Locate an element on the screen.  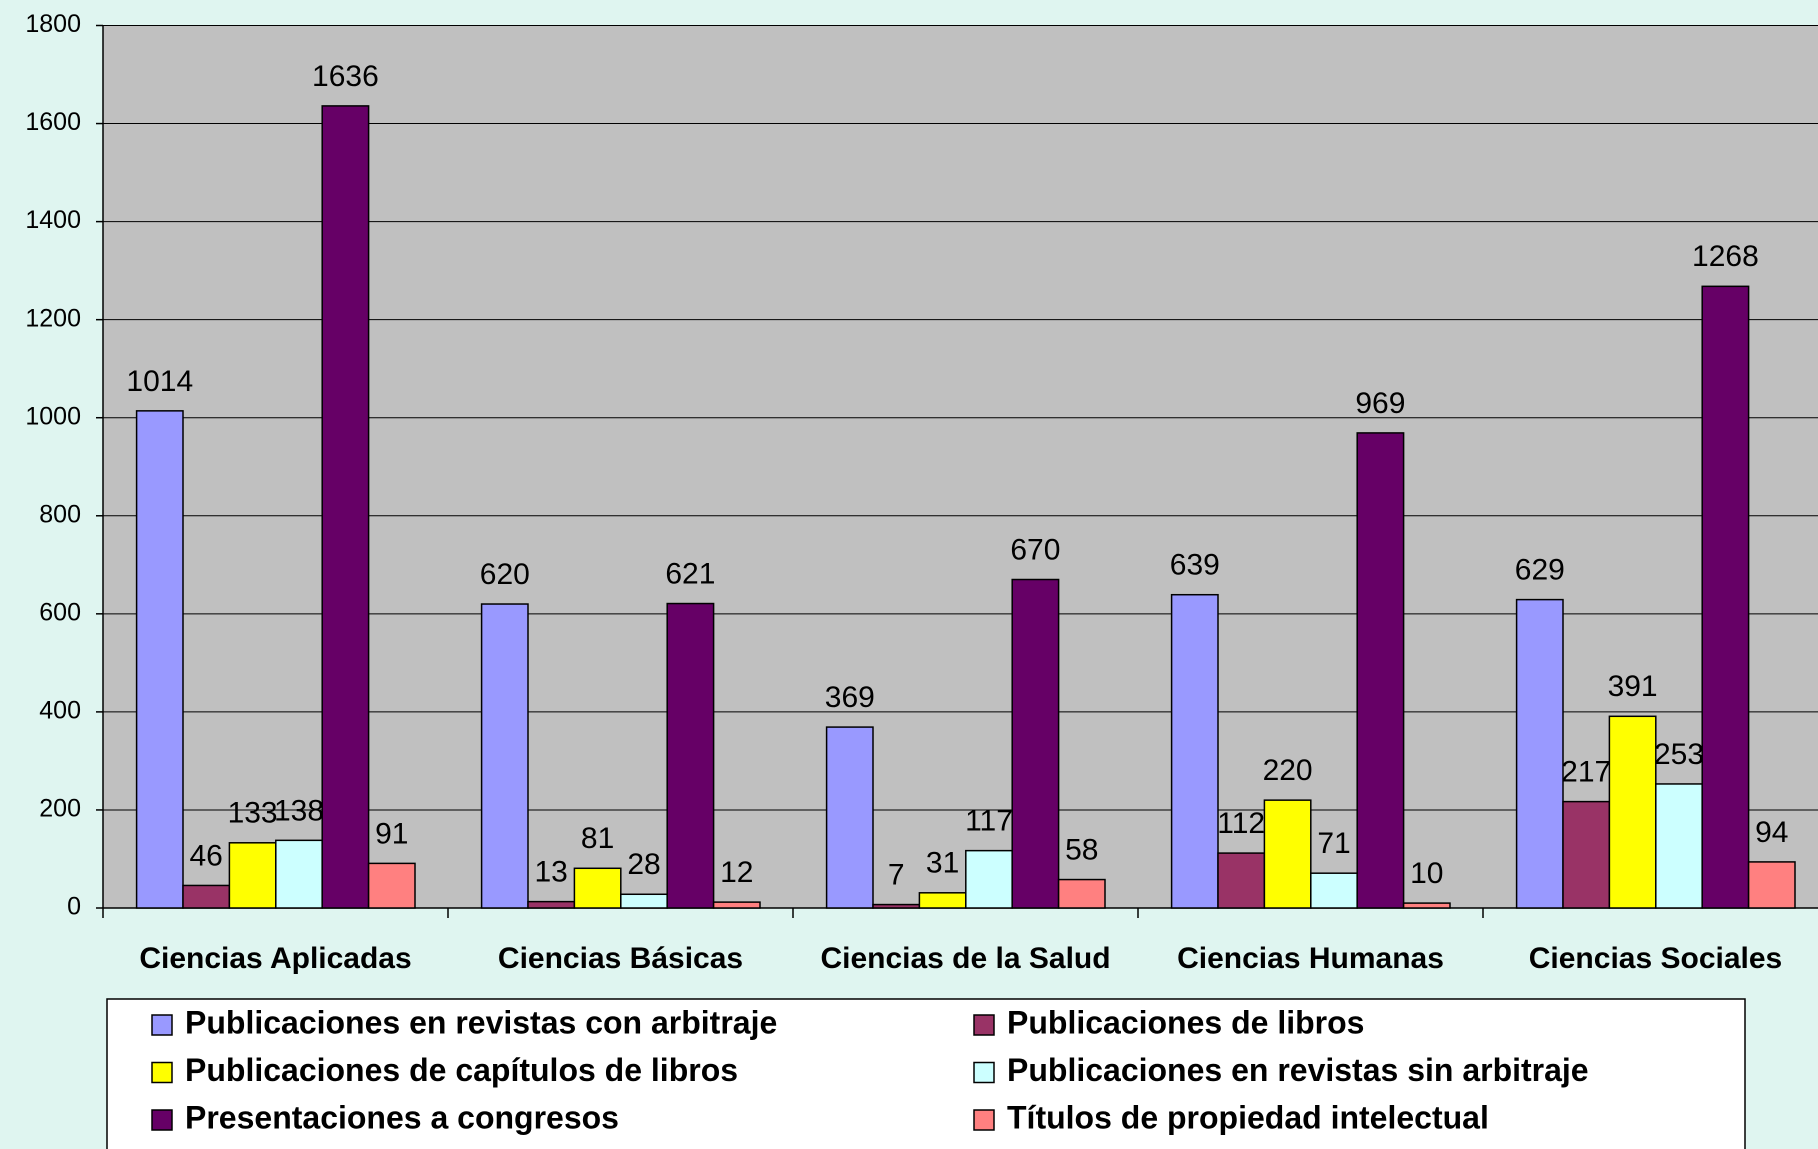
data-label: 46 is located at coordinates (206, 855).